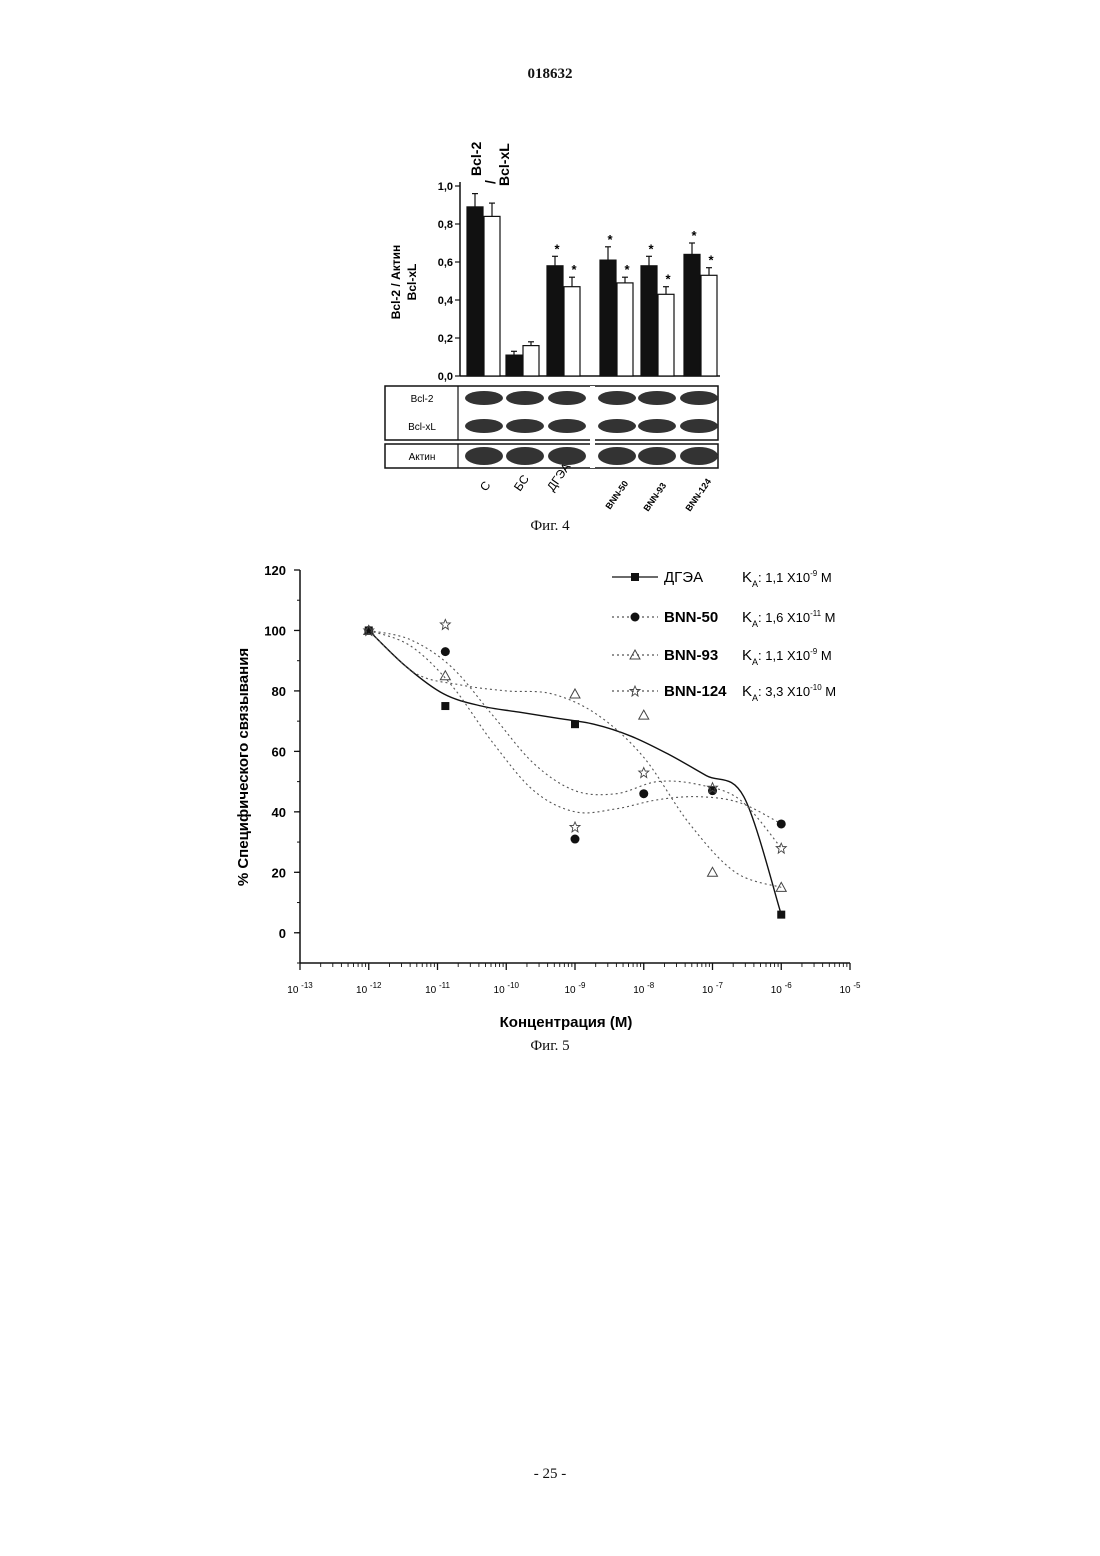 The width and height of the screenshot is (1100, 1556). Describe the element at coordinates (789, 693) in the screenshot. I see `legend-kd: KA: 3,3 X10-10 M` at that location.